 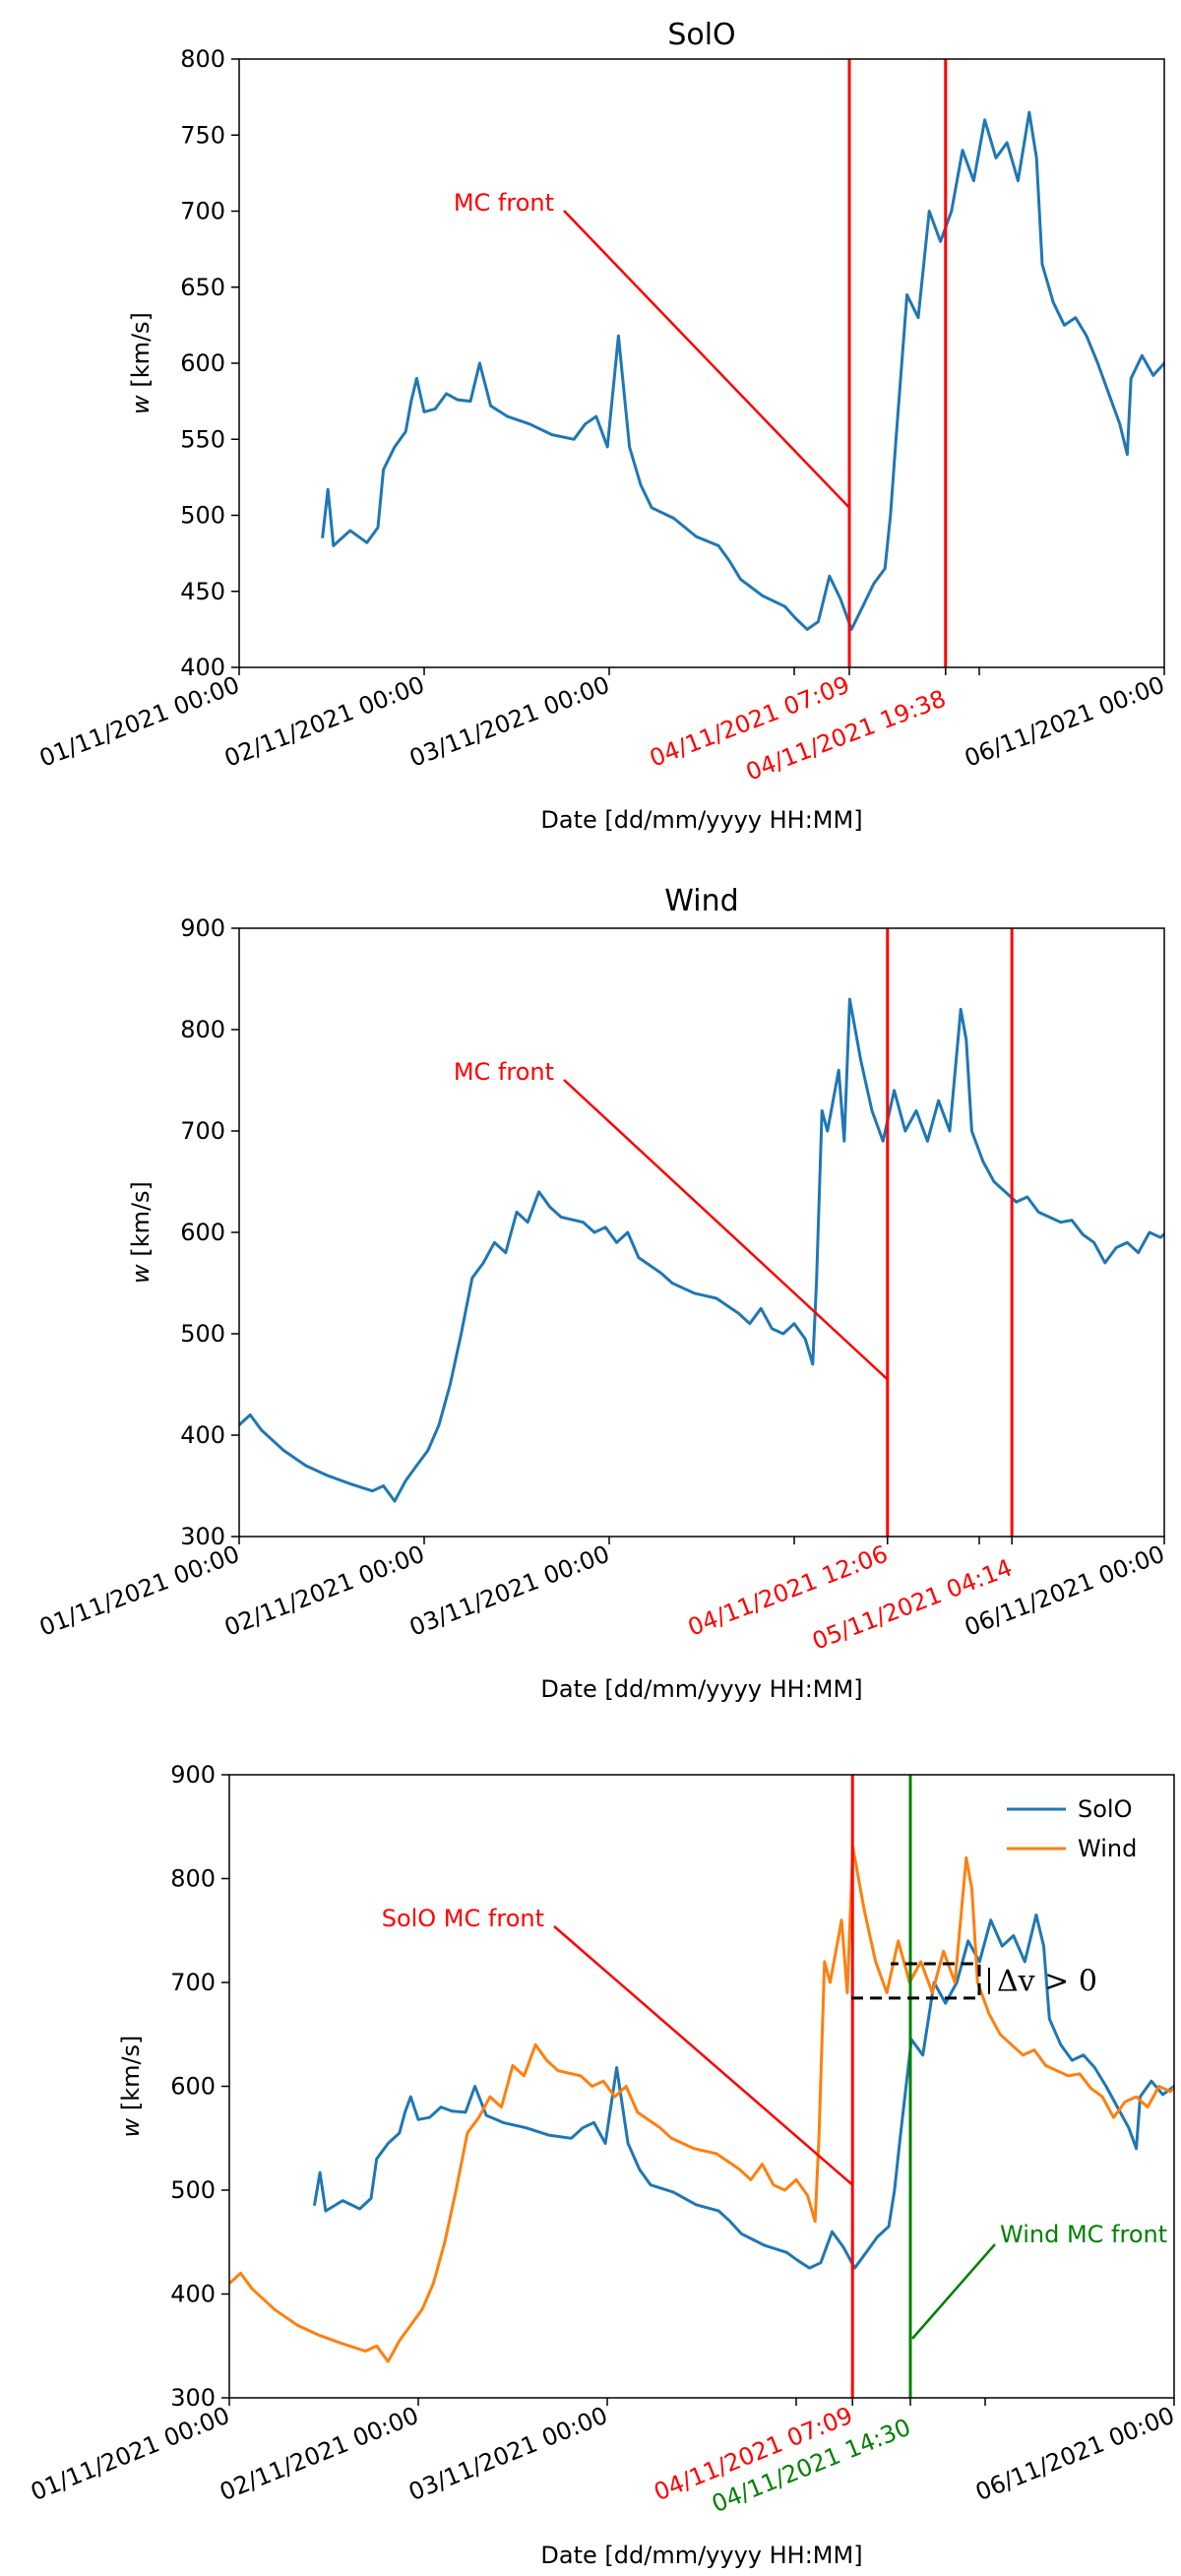 What do you see at coordinates (202, 135) in the screenshot?
I see `y-tick-label: 750` at bounding box center [202, 135].